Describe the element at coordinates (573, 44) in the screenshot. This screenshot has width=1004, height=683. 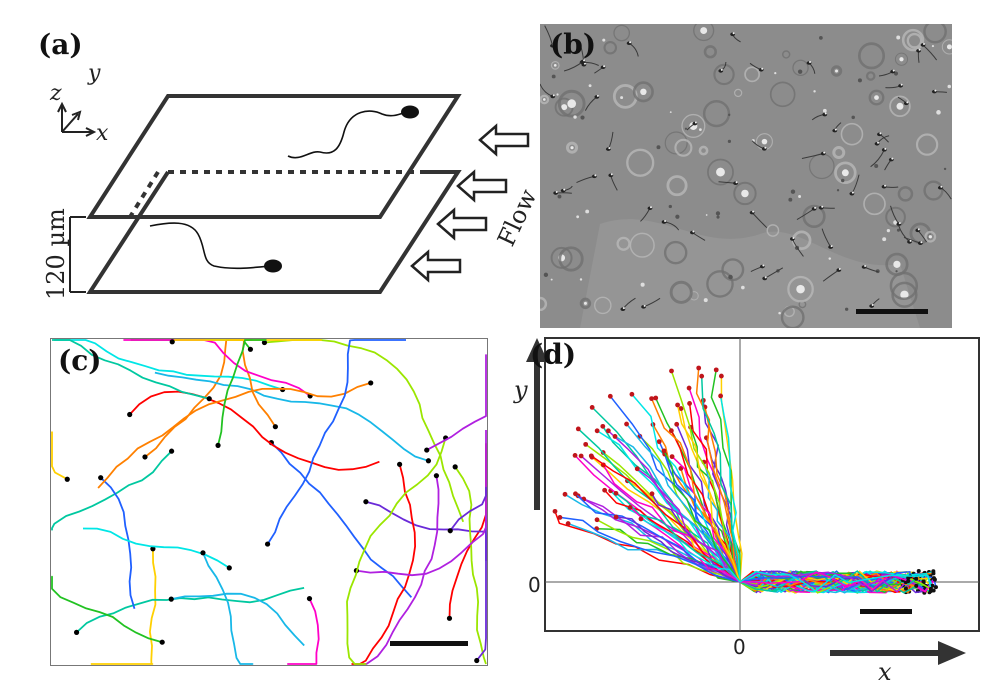
I see `panel-b-label: (b)` at that location.